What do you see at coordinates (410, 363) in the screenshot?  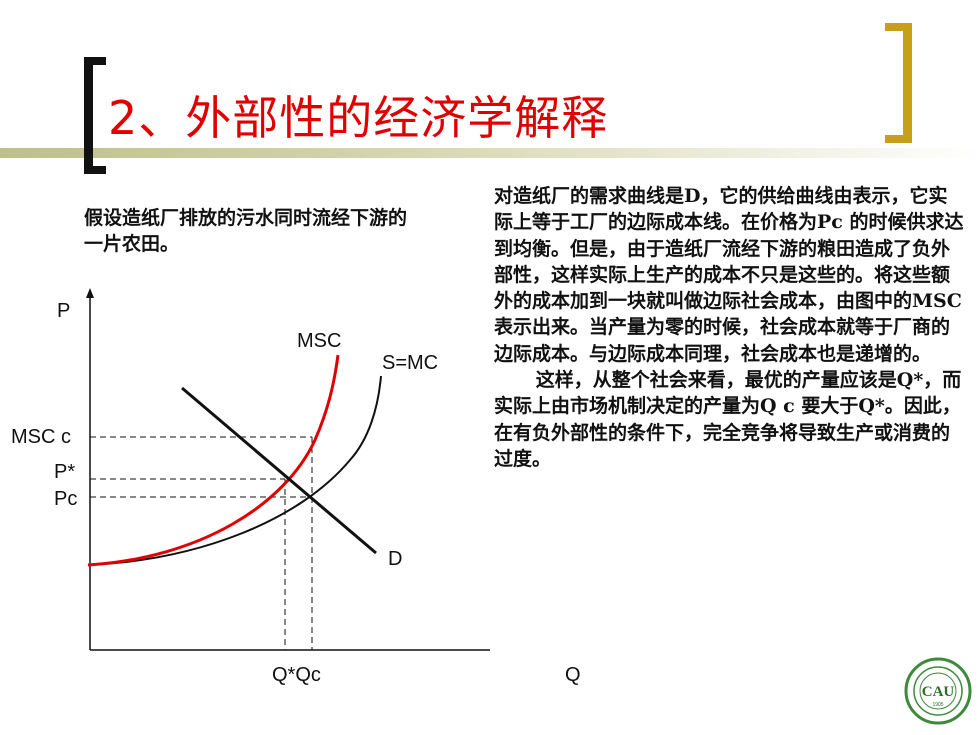 I see `series-label-s-mc: S=MC` at bounding box center [410, 363].